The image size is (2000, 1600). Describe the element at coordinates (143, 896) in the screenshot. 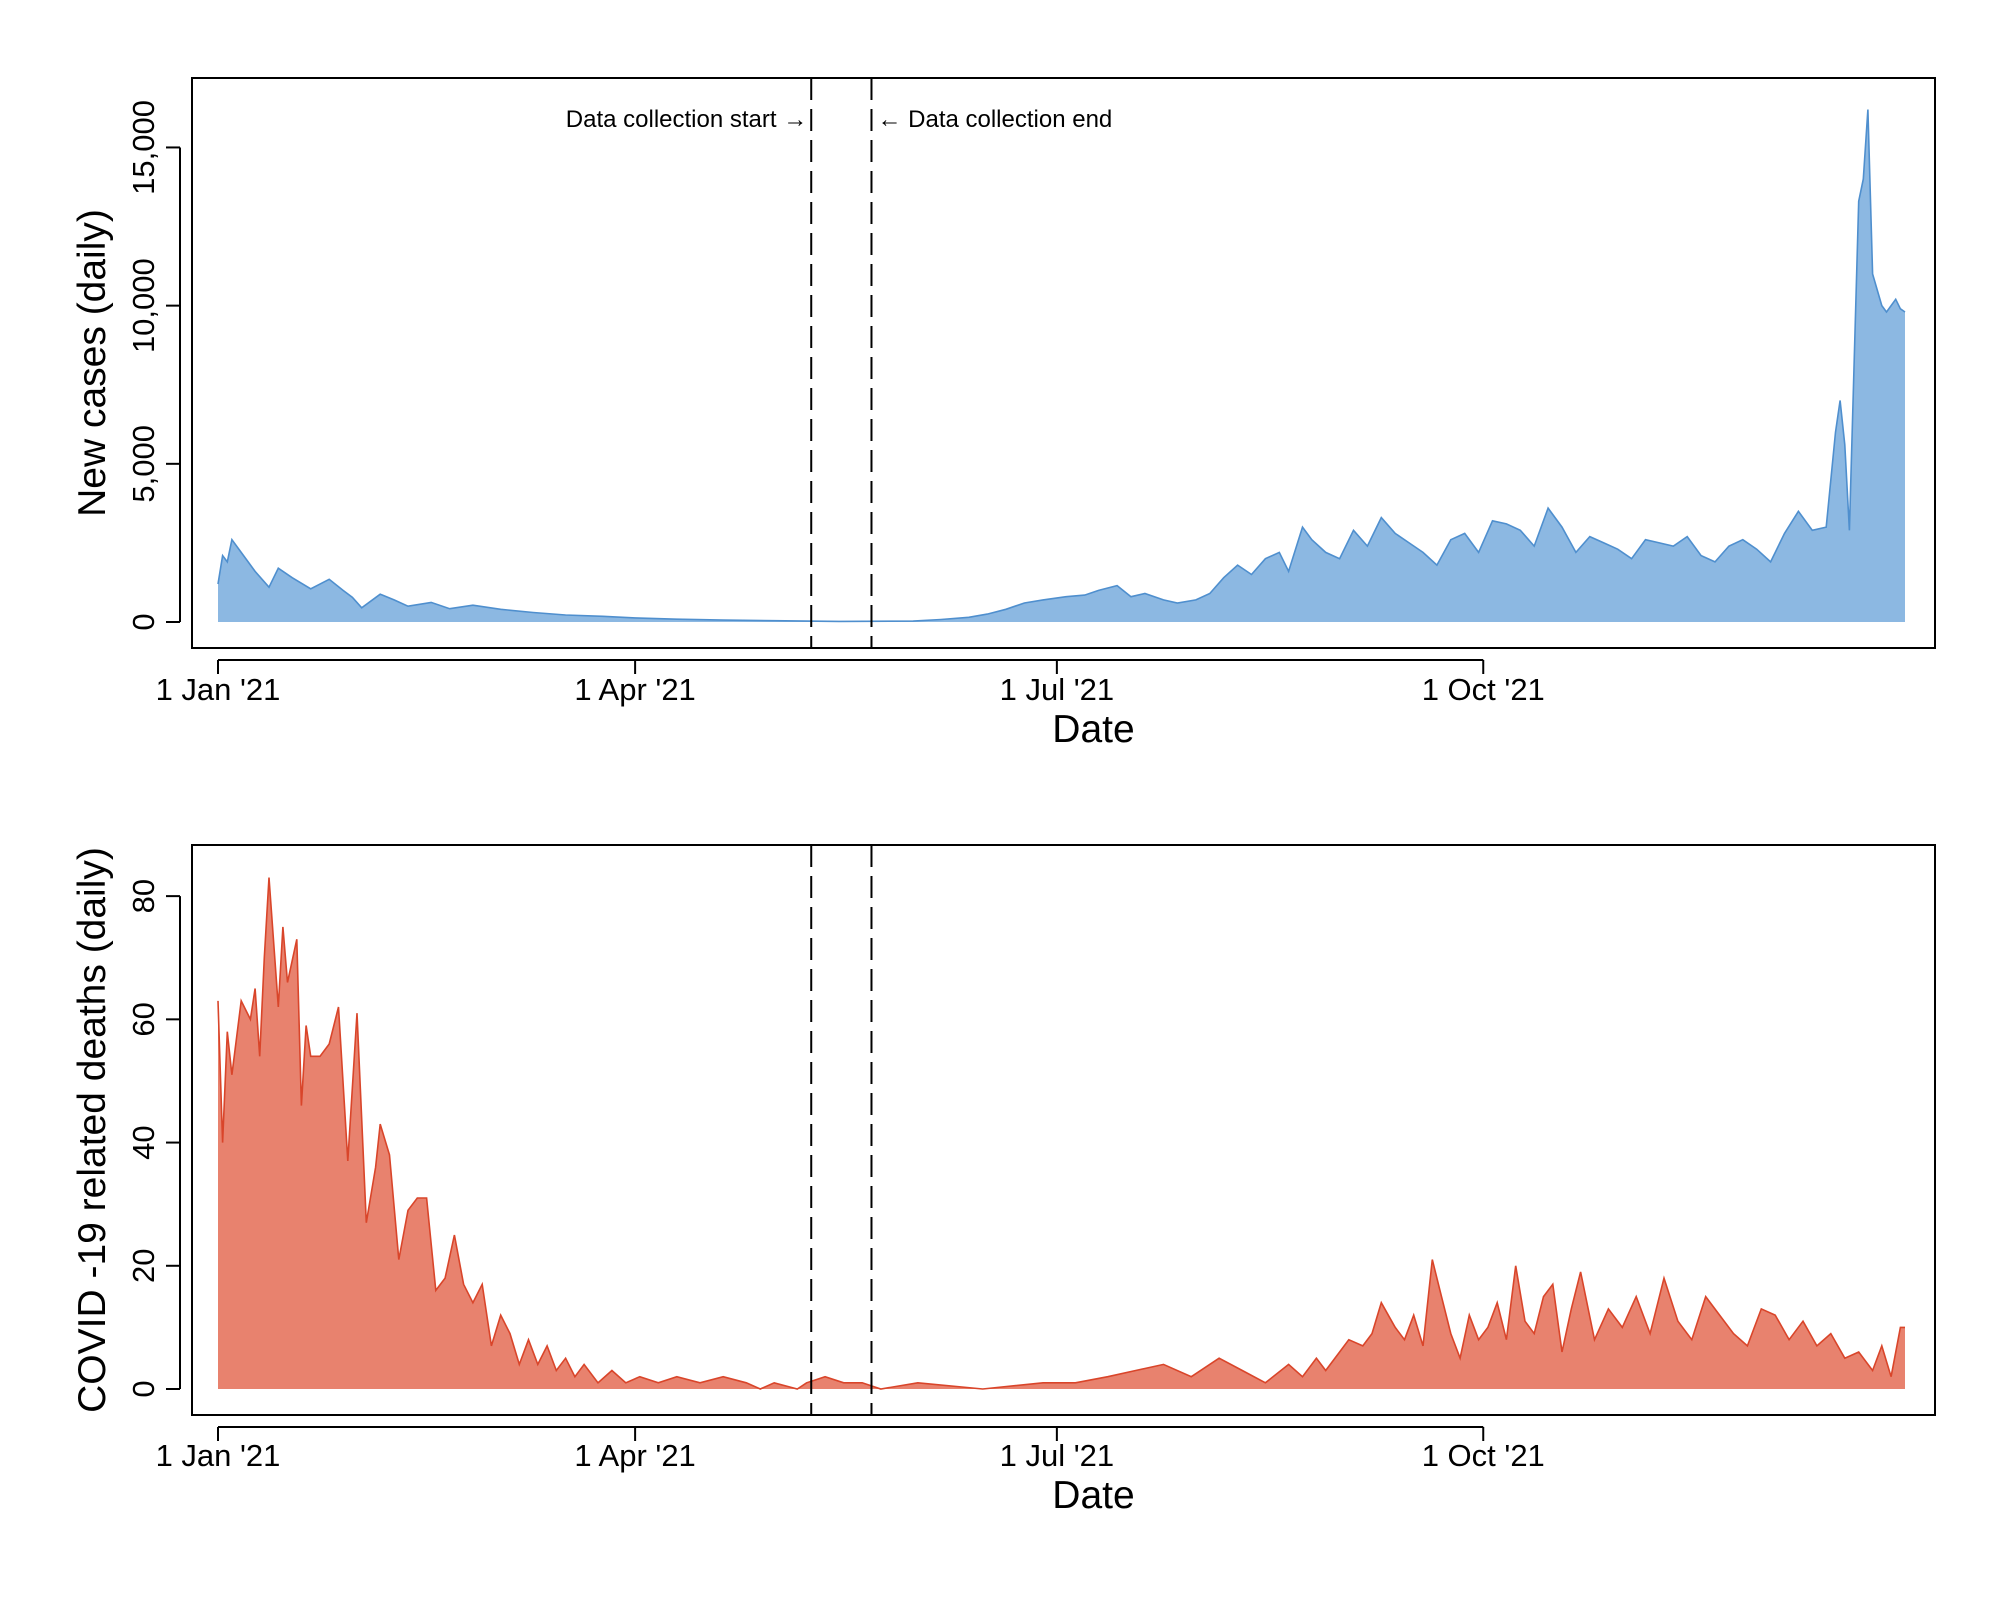

I see `y-tick-label: 80` at that location.